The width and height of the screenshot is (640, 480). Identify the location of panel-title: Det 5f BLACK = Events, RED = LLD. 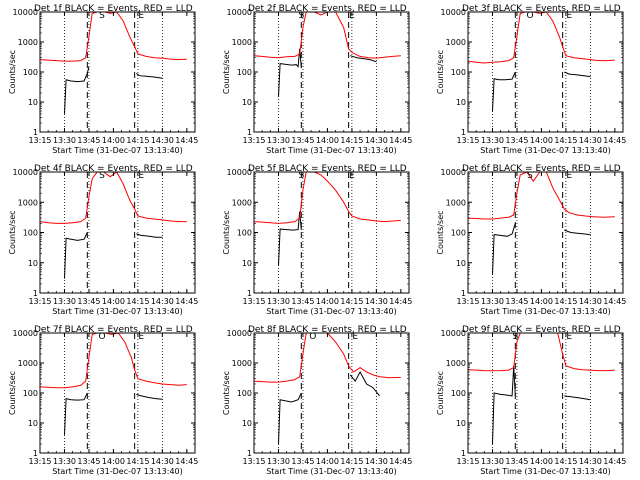
(327, 169).